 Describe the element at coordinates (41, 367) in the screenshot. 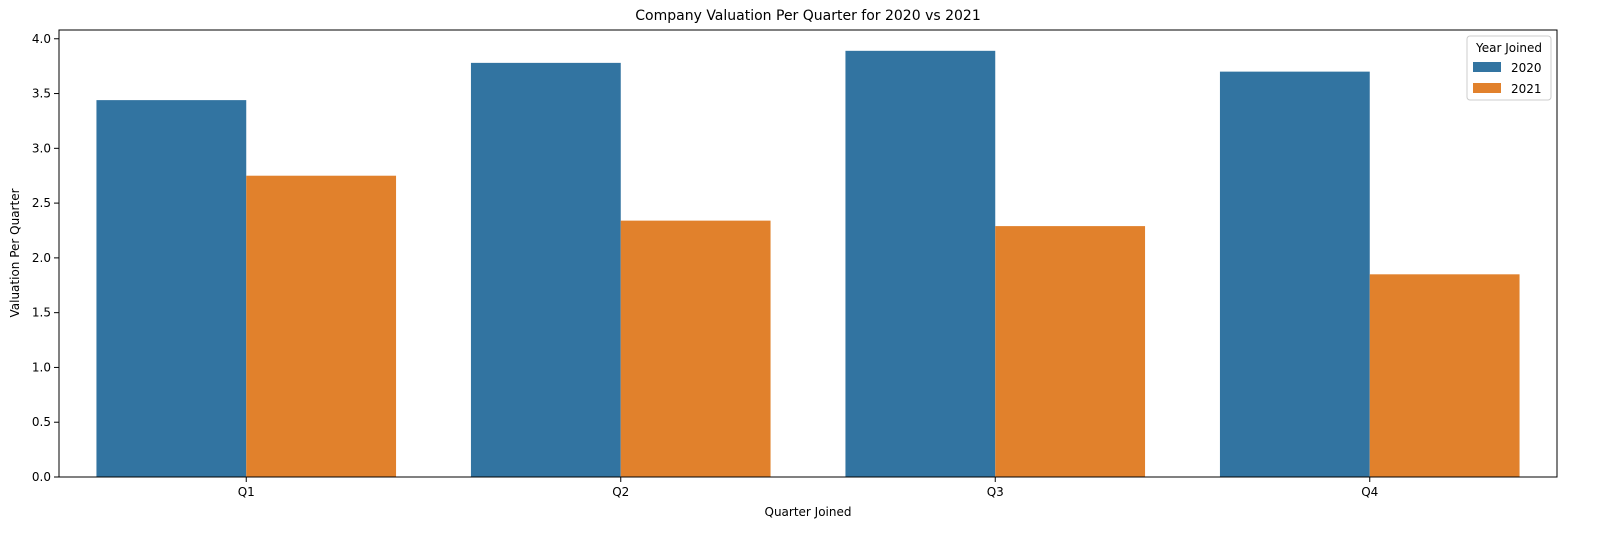

I see `y-tick-label: 1.0` at that location.